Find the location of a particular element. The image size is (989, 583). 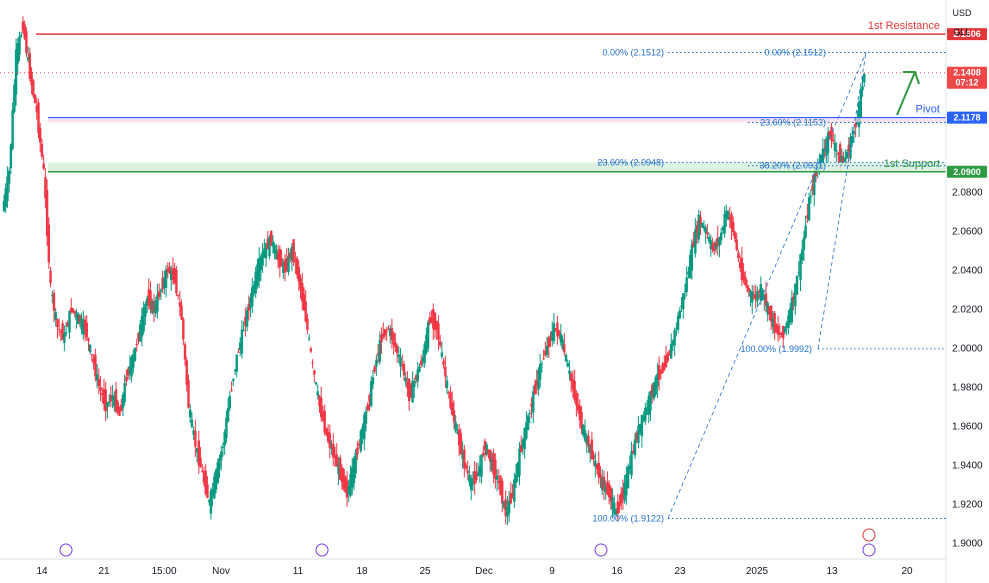

fib-label: 0.00% (2.1512) is located at coordinates (633, 52).